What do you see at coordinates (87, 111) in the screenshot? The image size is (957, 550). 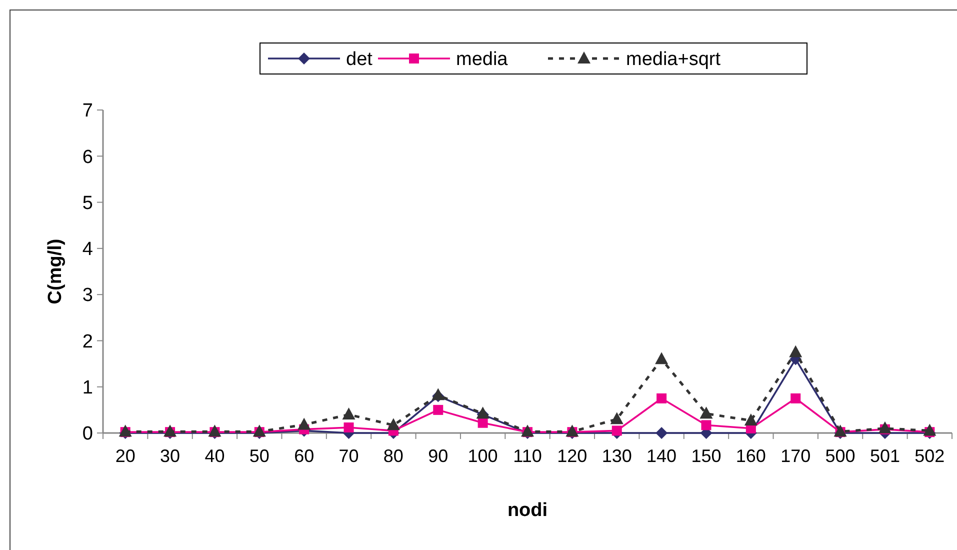 I see `y-tick-label: 7` at bounding box center [87, 111].